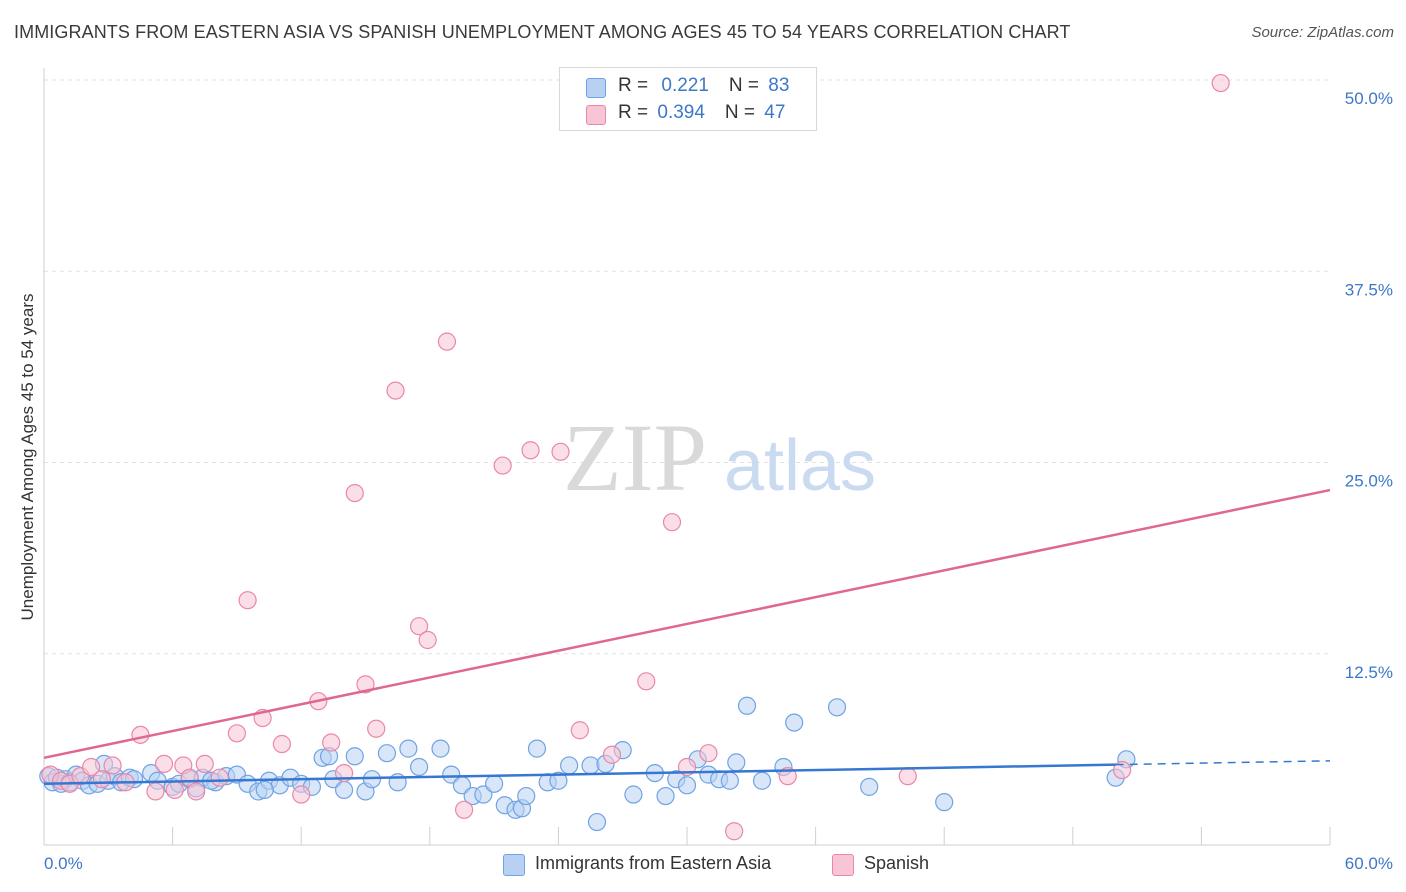  I want to click on trend-line-immigrants-extension, so click(1223, 763).